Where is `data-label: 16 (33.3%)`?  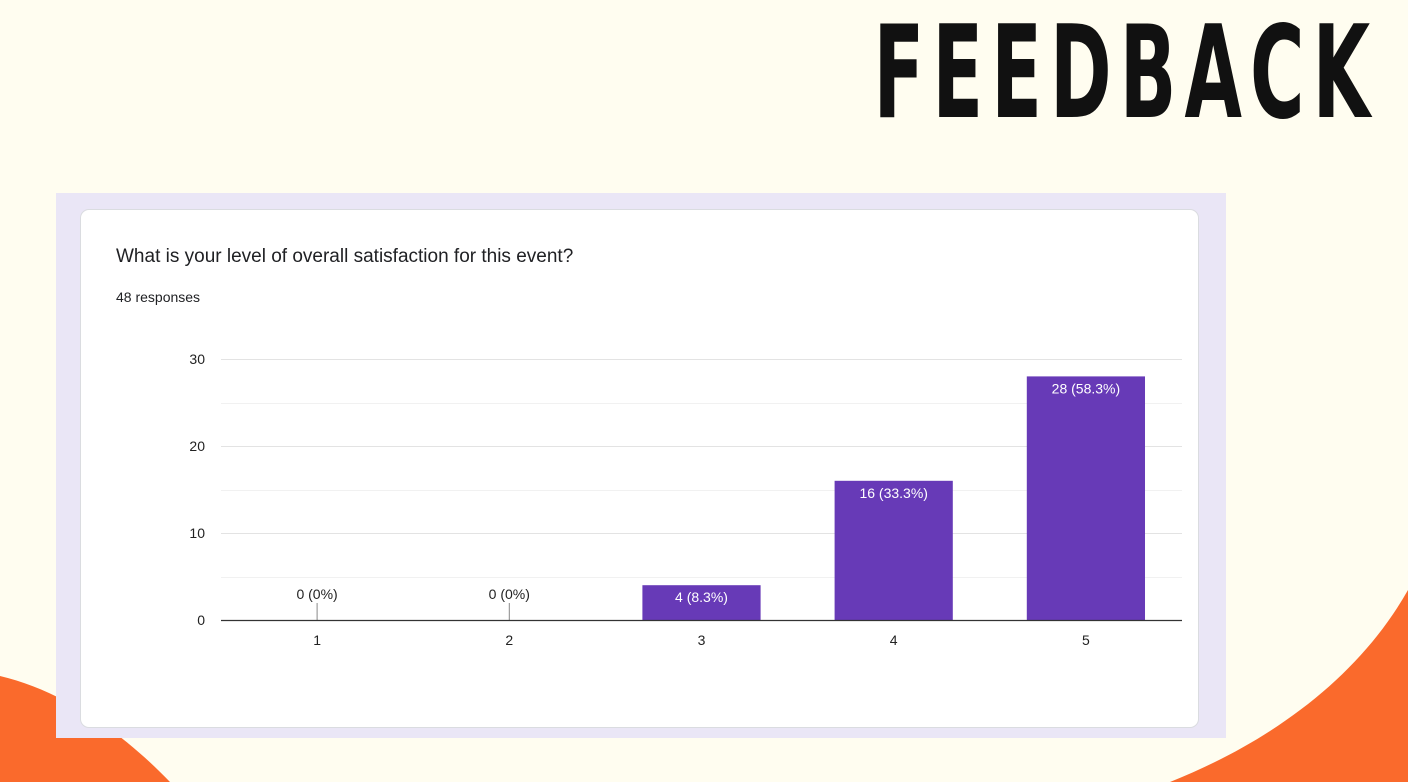 data-label: 16 (33.3%) is located at coordinates (893, 493).